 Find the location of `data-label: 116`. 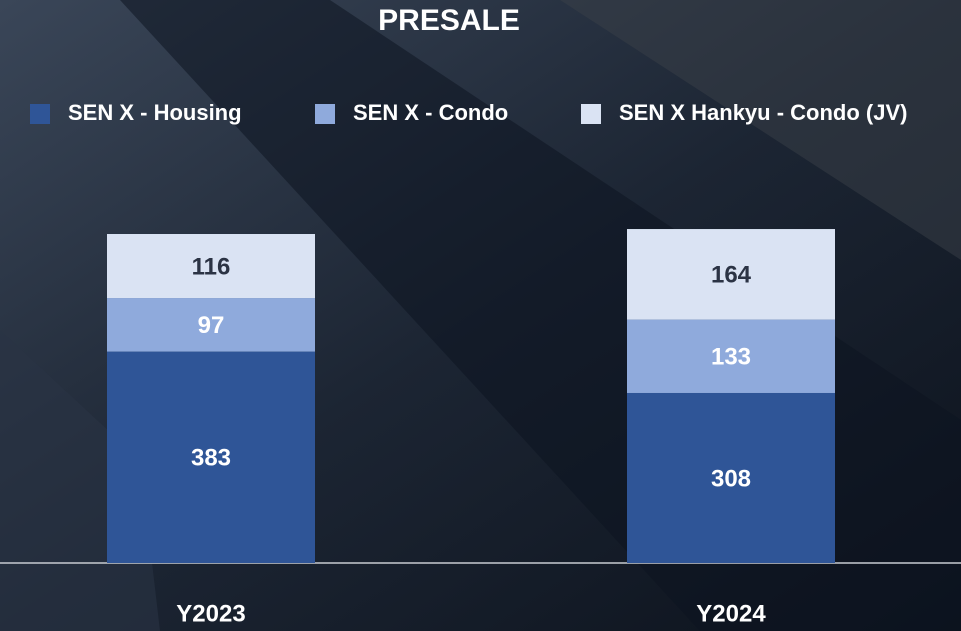

data-label: 116 is located at coordinates (211, 266).